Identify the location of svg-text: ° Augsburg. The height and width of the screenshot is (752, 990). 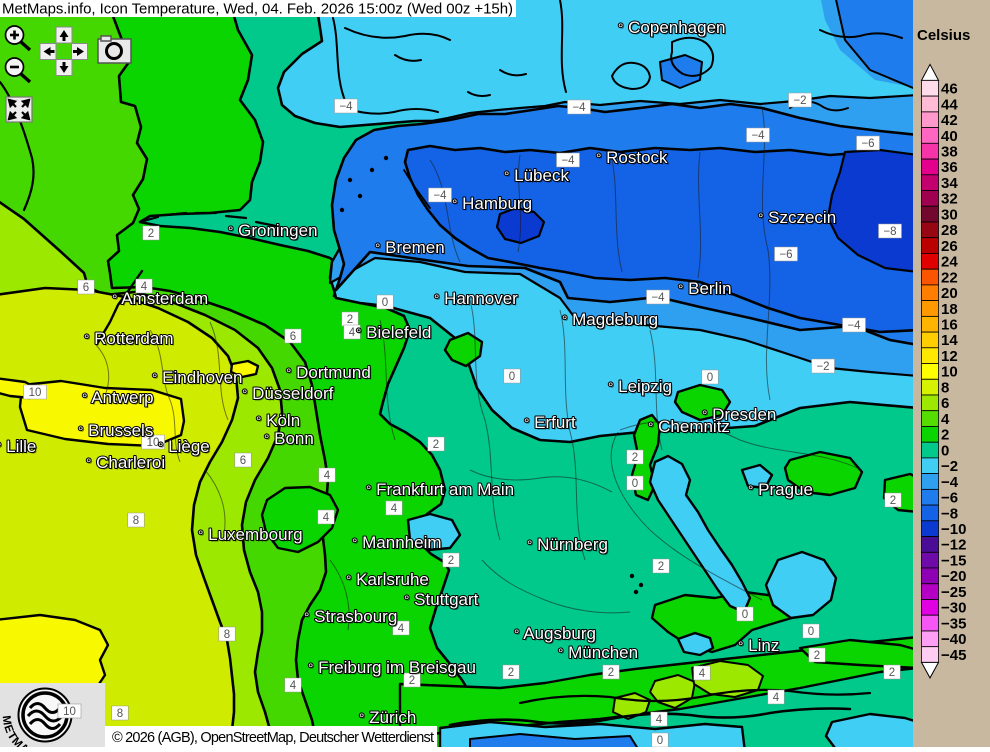
(557, 635).